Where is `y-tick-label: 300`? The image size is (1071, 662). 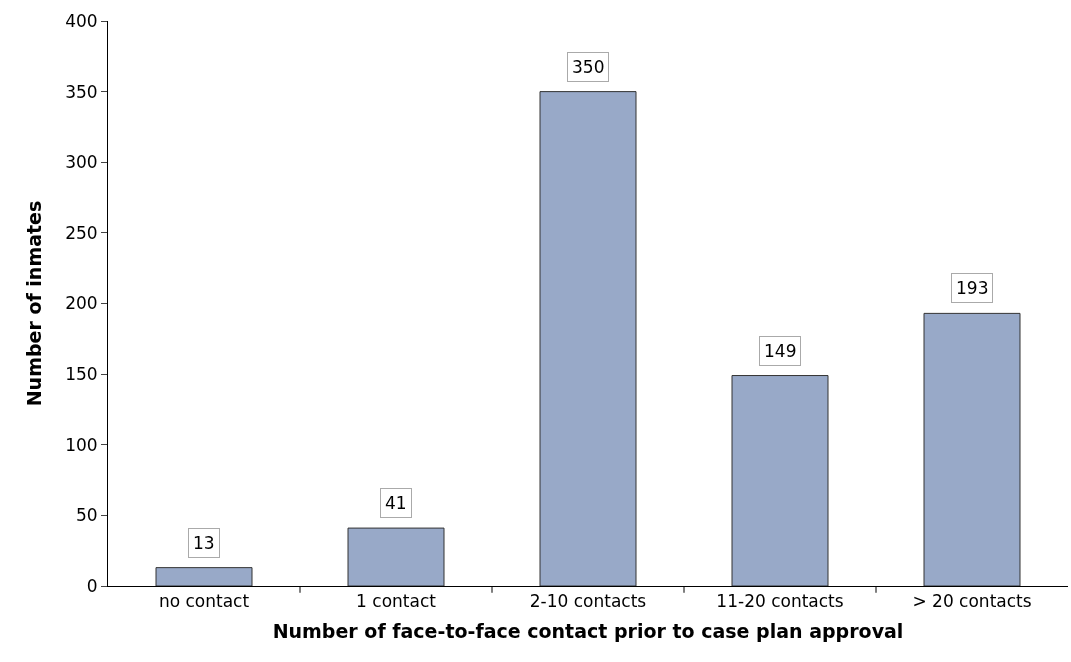
y-tick-label: 300 is located at coordinates (81, 162).